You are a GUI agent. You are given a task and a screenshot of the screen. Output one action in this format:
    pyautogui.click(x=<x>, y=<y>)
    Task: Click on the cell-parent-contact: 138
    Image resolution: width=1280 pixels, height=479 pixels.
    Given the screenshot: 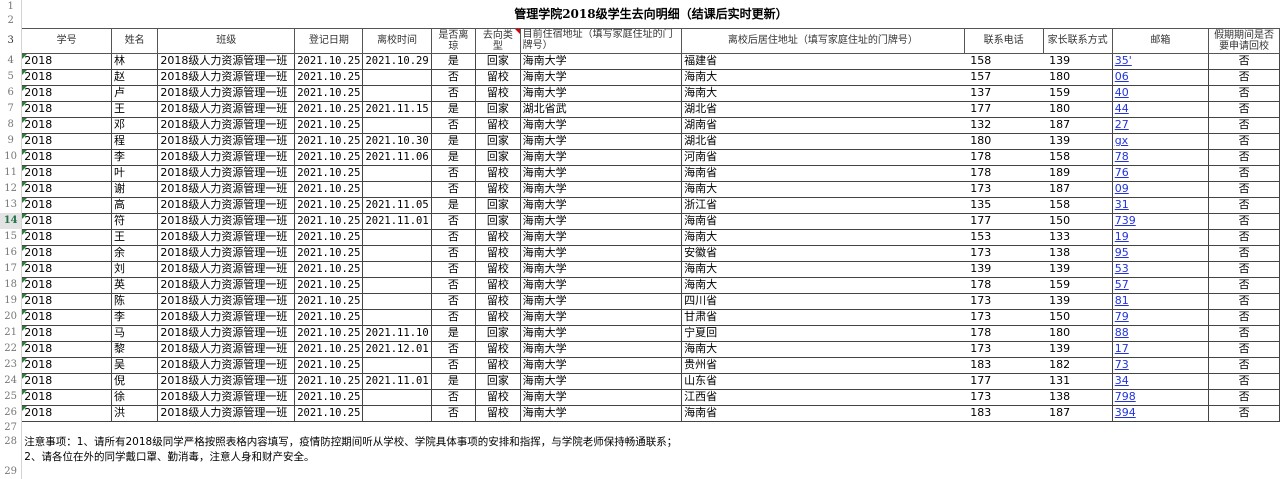 What is the action you would take?
    pyautogui.click(x=1078, y=397)
    